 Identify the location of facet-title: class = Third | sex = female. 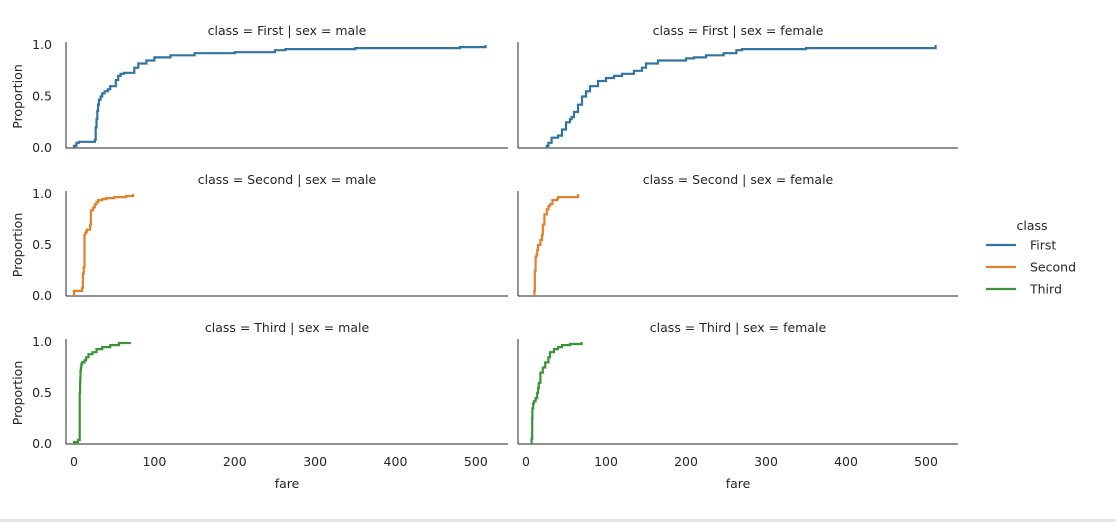
(738, 327).